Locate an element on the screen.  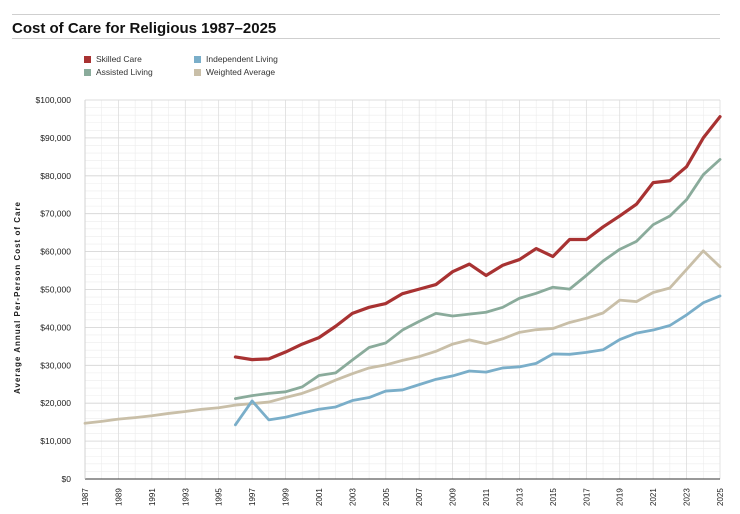
legend-item-independent-living: Independent Living is located at coordinates (236, 59).